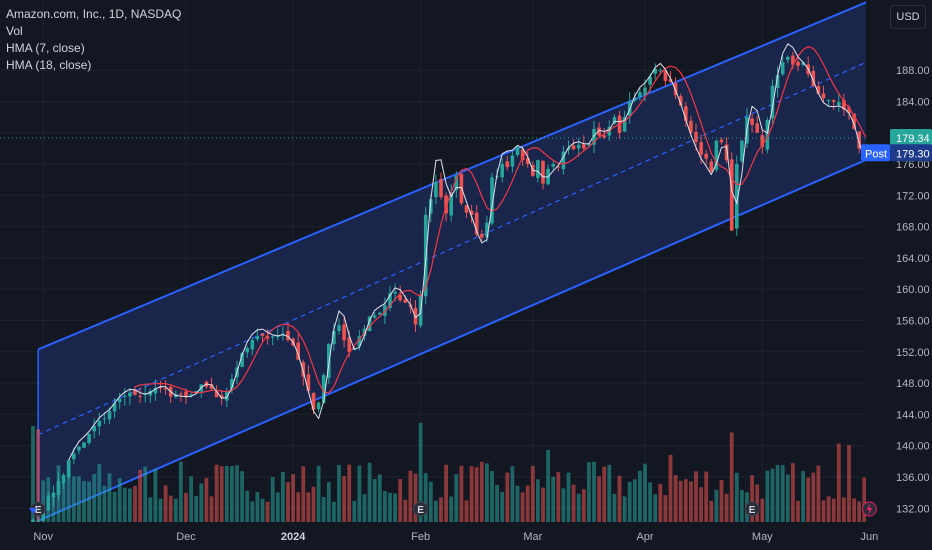 This screenshot has width=932, height=550. I want to click on last-price-value: 179.34, so click(913, 139).